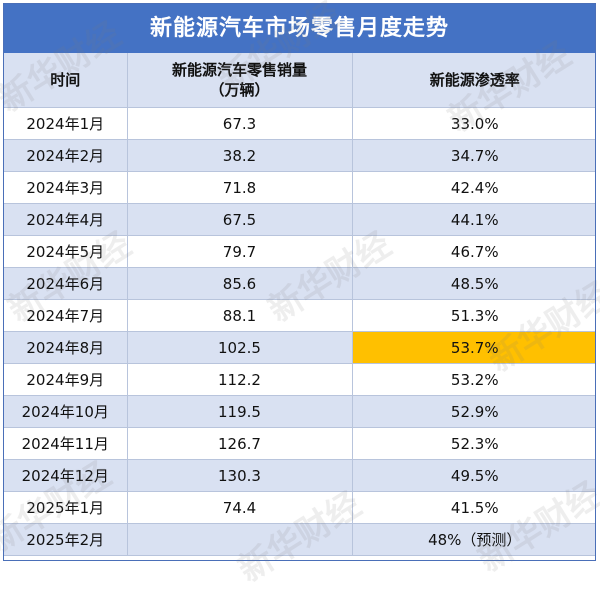 The height and width of the screenshot is (591, 600). What do you see at coordinates (473, 379) in the screenshot?
I see `cell-rate: 53.2%` at bounding box center [473, 379].